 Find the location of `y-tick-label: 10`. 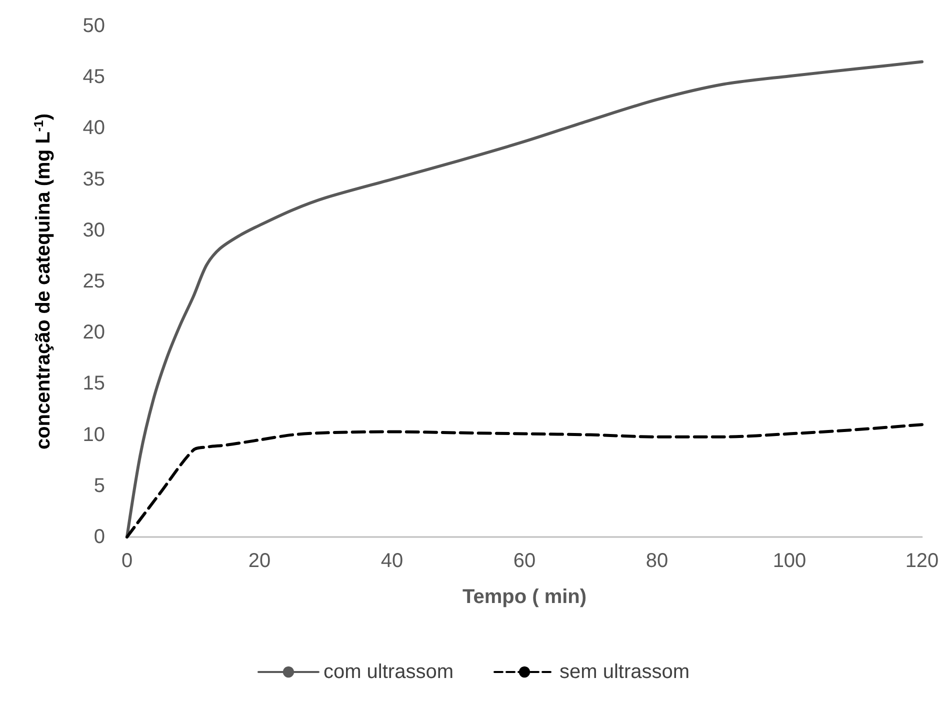

y-tick-label: 10 is located at coordinates (93, 435).